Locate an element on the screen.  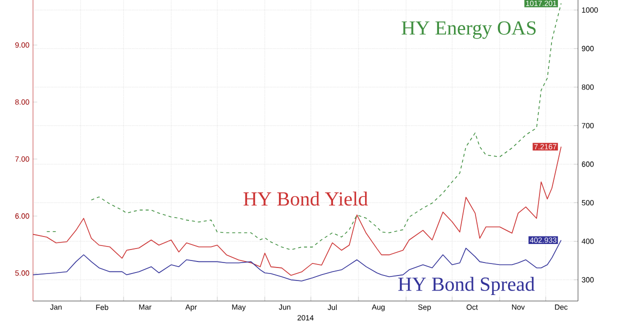
legend-label: HY Energy OAS is located at coordinates (469, 30).